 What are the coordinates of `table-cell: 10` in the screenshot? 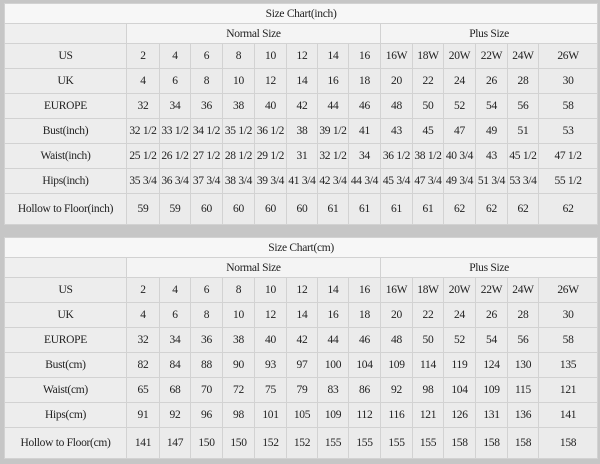 It's located at (270, 56).